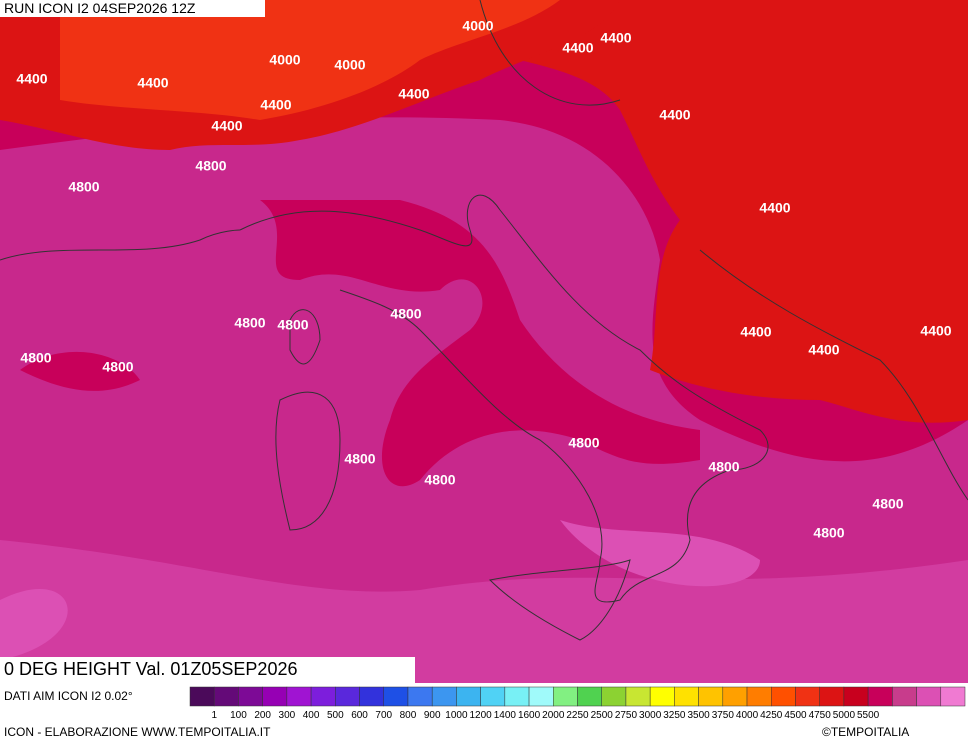 Image resolution: width=968 pixels, height=745 pixels. I want to click on legend-label: 5500, so click(868, 715).